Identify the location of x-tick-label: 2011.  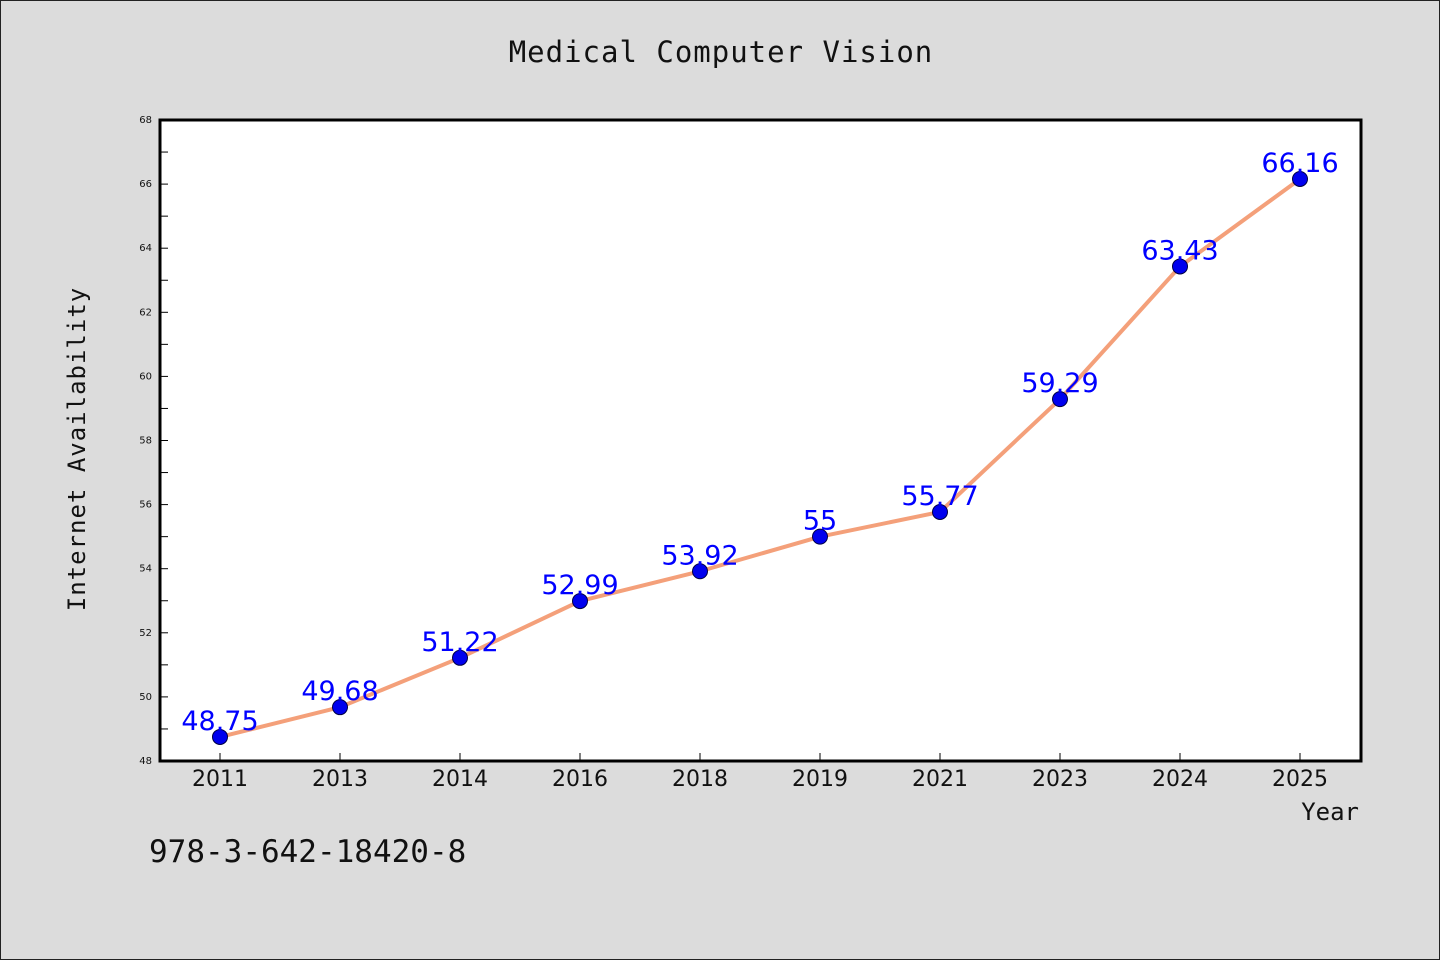
(220, 779).